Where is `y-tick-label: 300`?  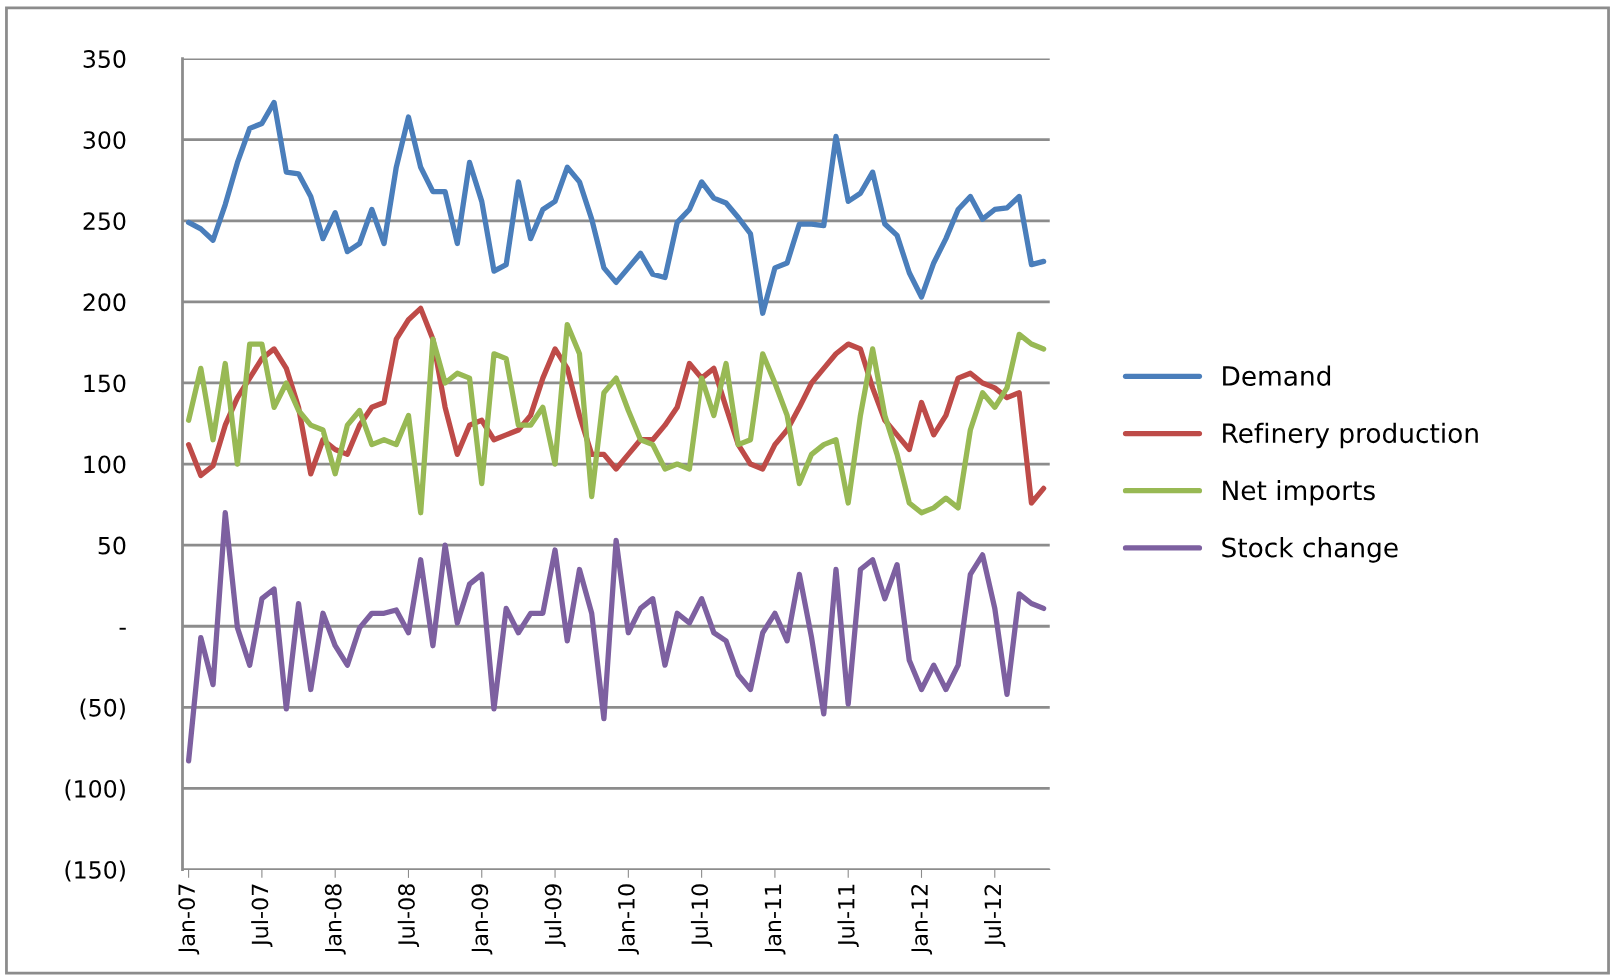
y-tick-label: 300 is located at coordinates (104, 140).